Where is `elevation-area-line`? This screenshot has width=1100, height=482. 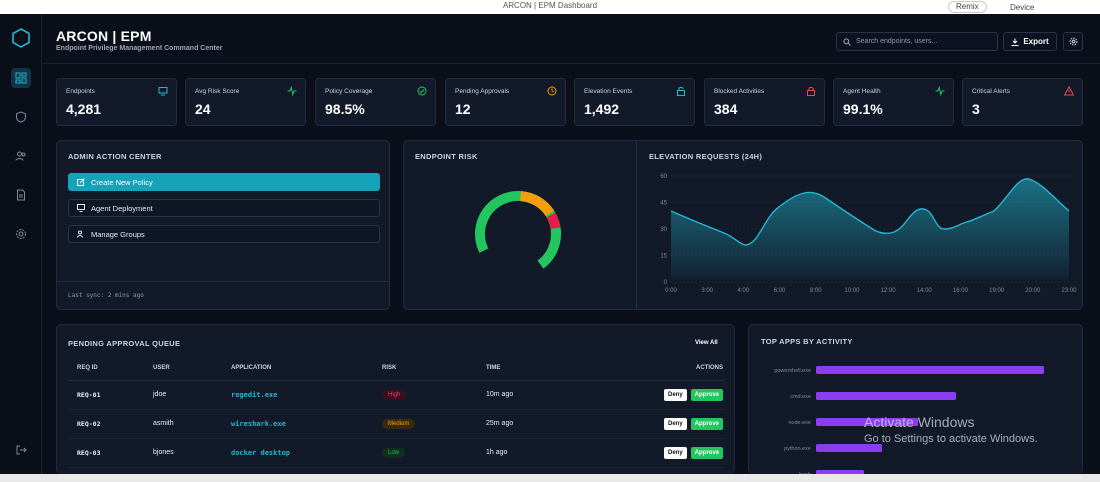
elevation-area-line is located at coordinates (870, 212).